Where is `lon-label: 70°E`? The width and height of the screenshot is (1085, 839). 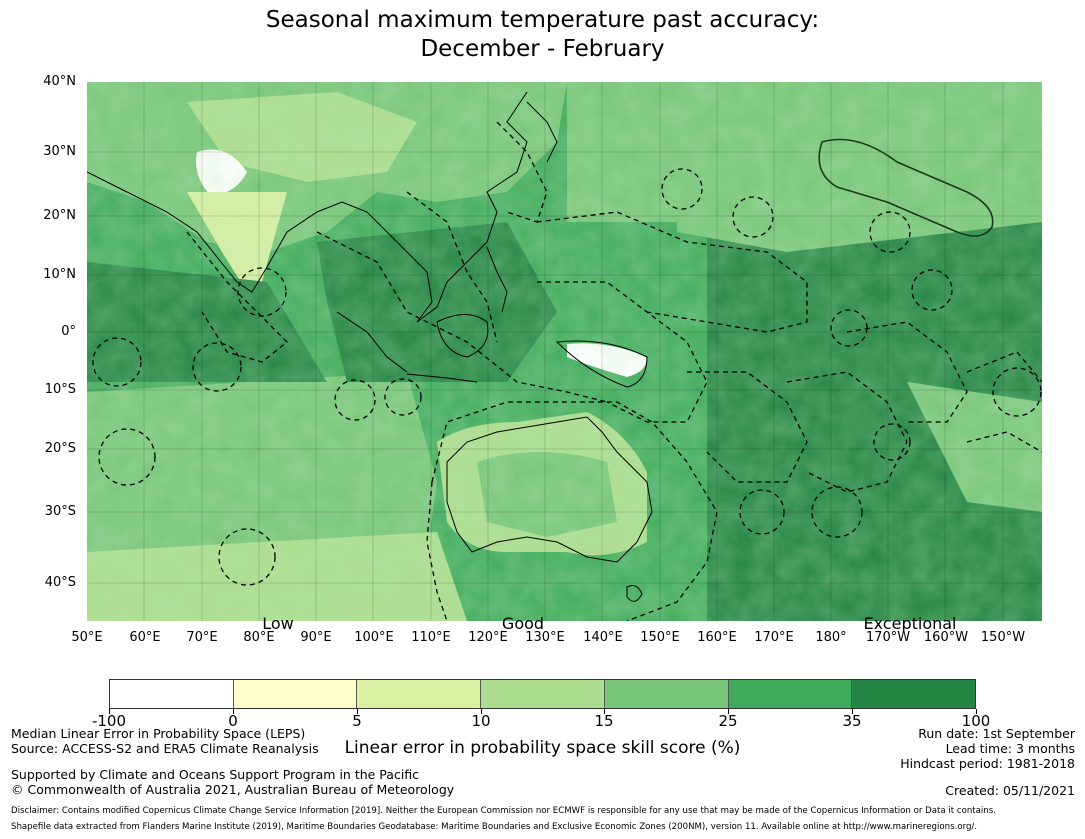
lon-label: 70°E is located at coordinates (202, 637).